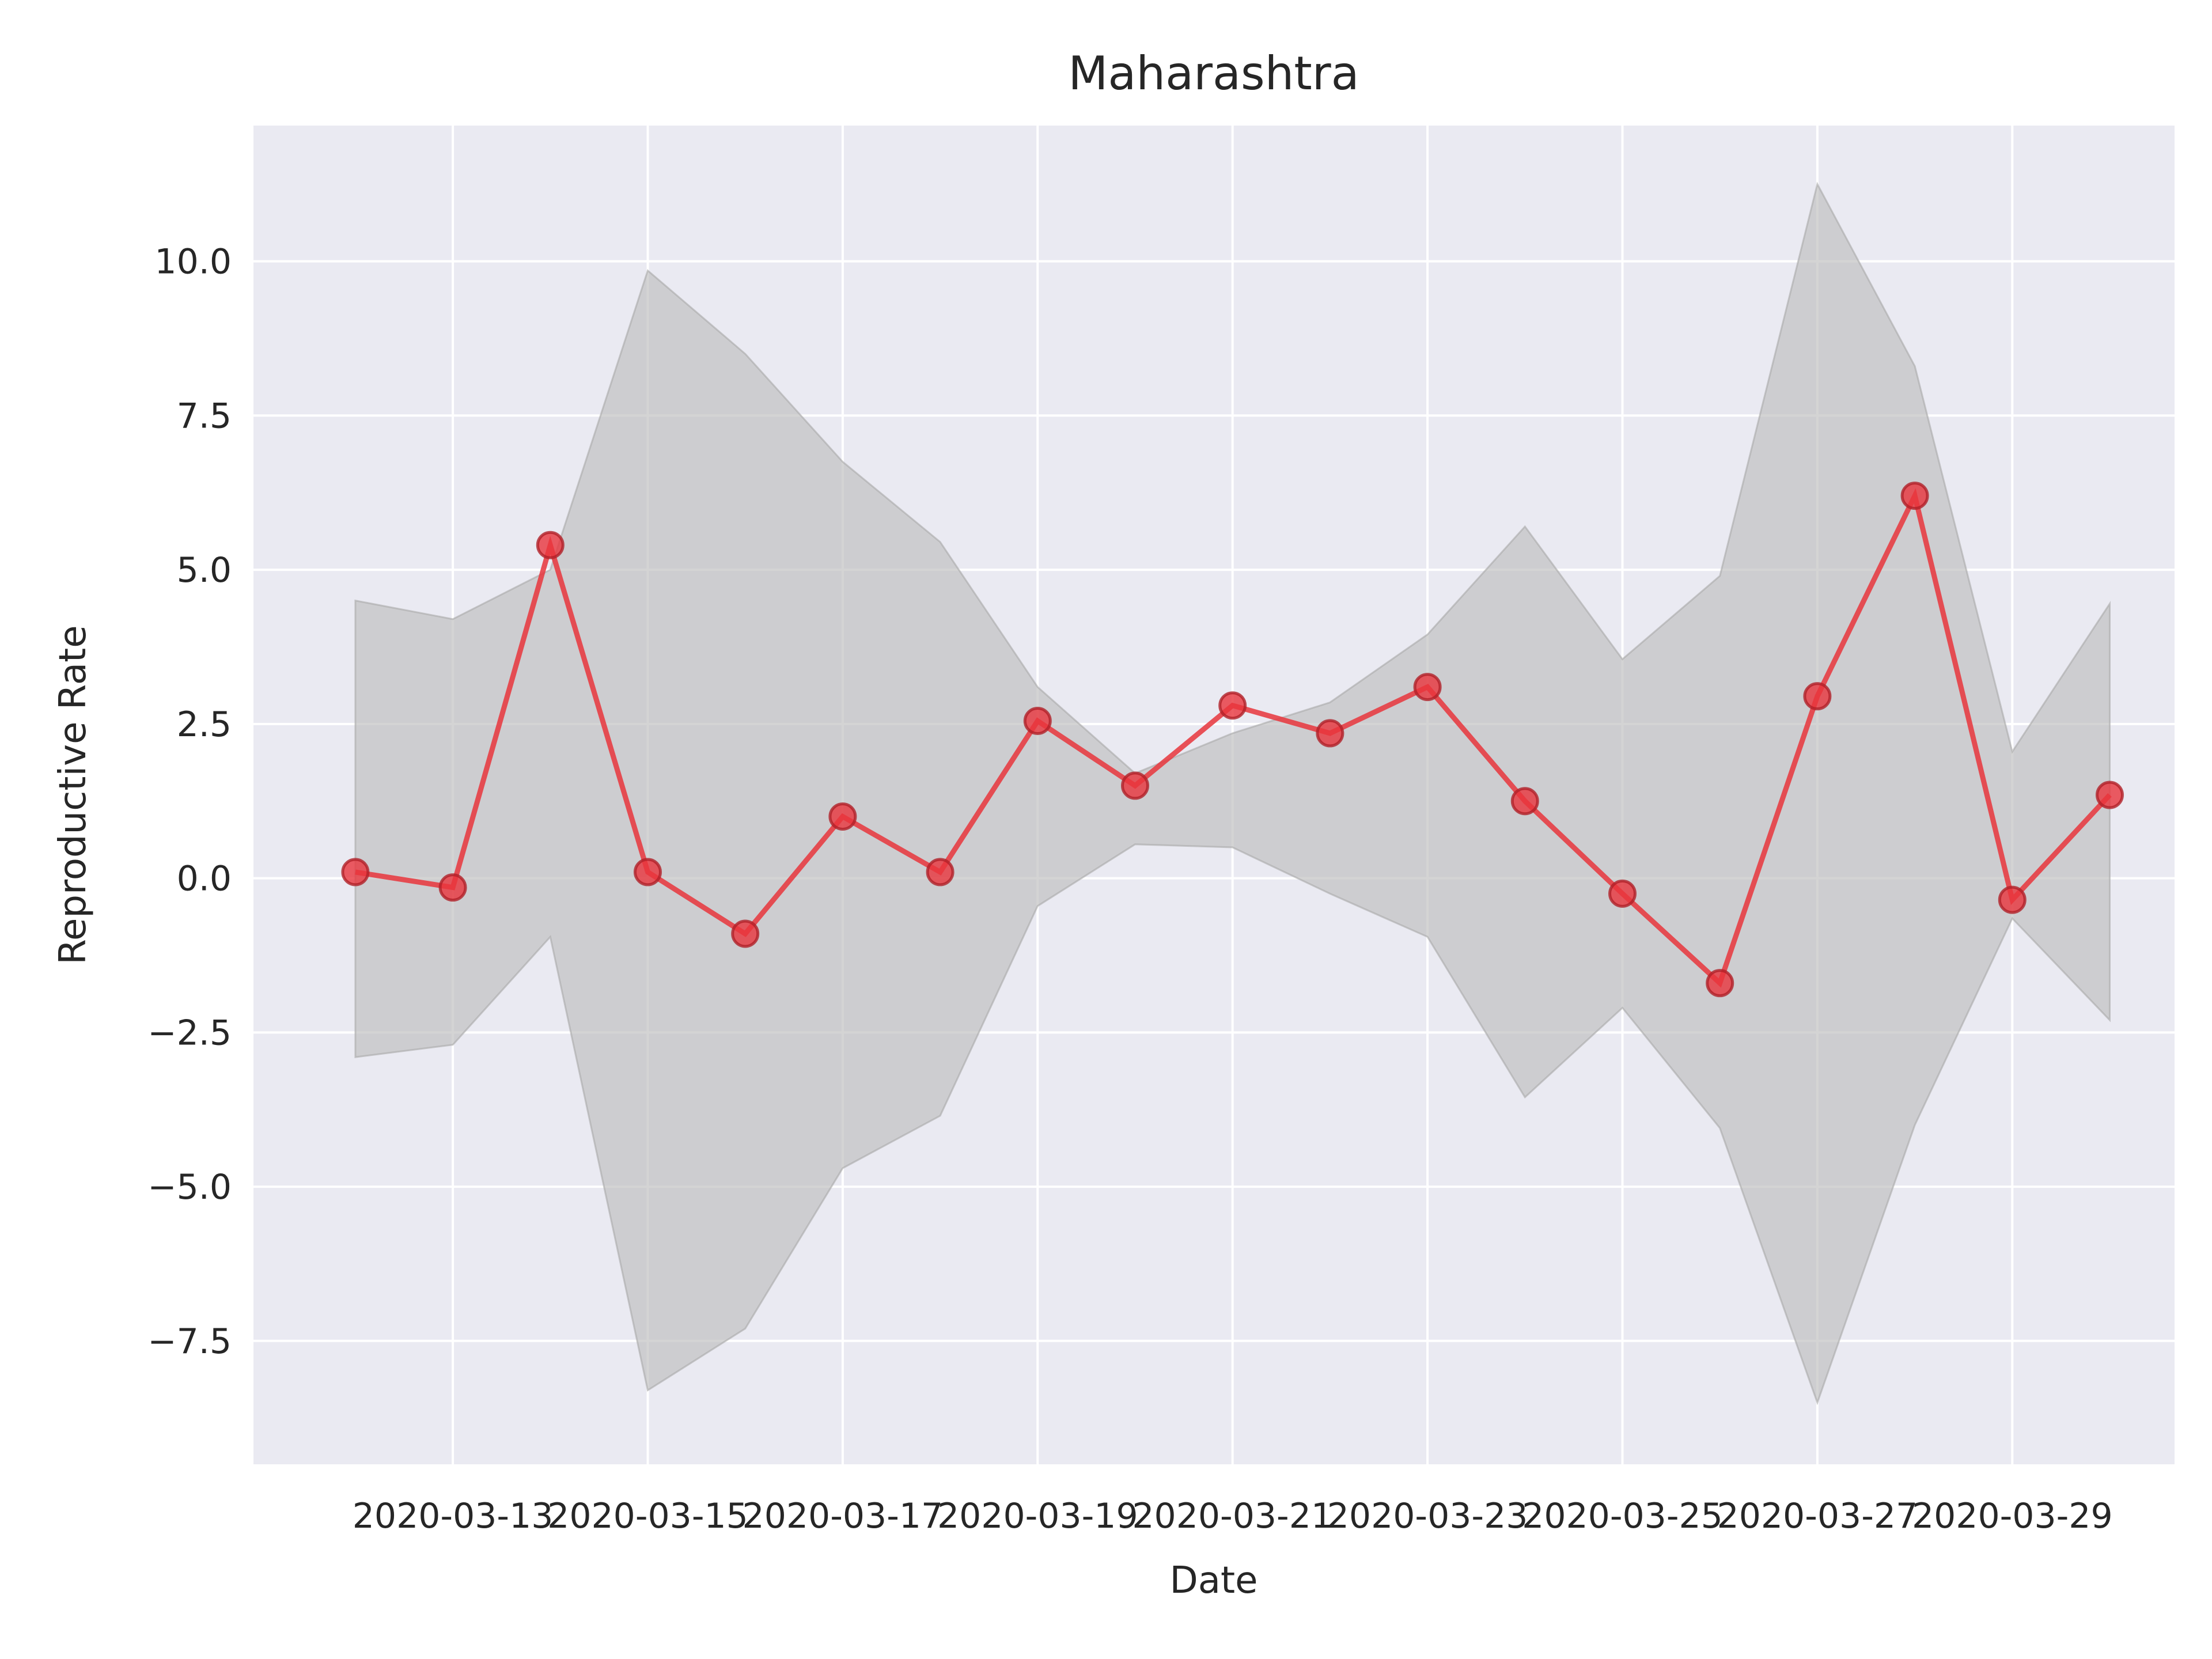 Image resolution: width=2212 pixels, height=1659 pixels. I want to click on y-tick-label-0: −7.5, so click(189, 1341).